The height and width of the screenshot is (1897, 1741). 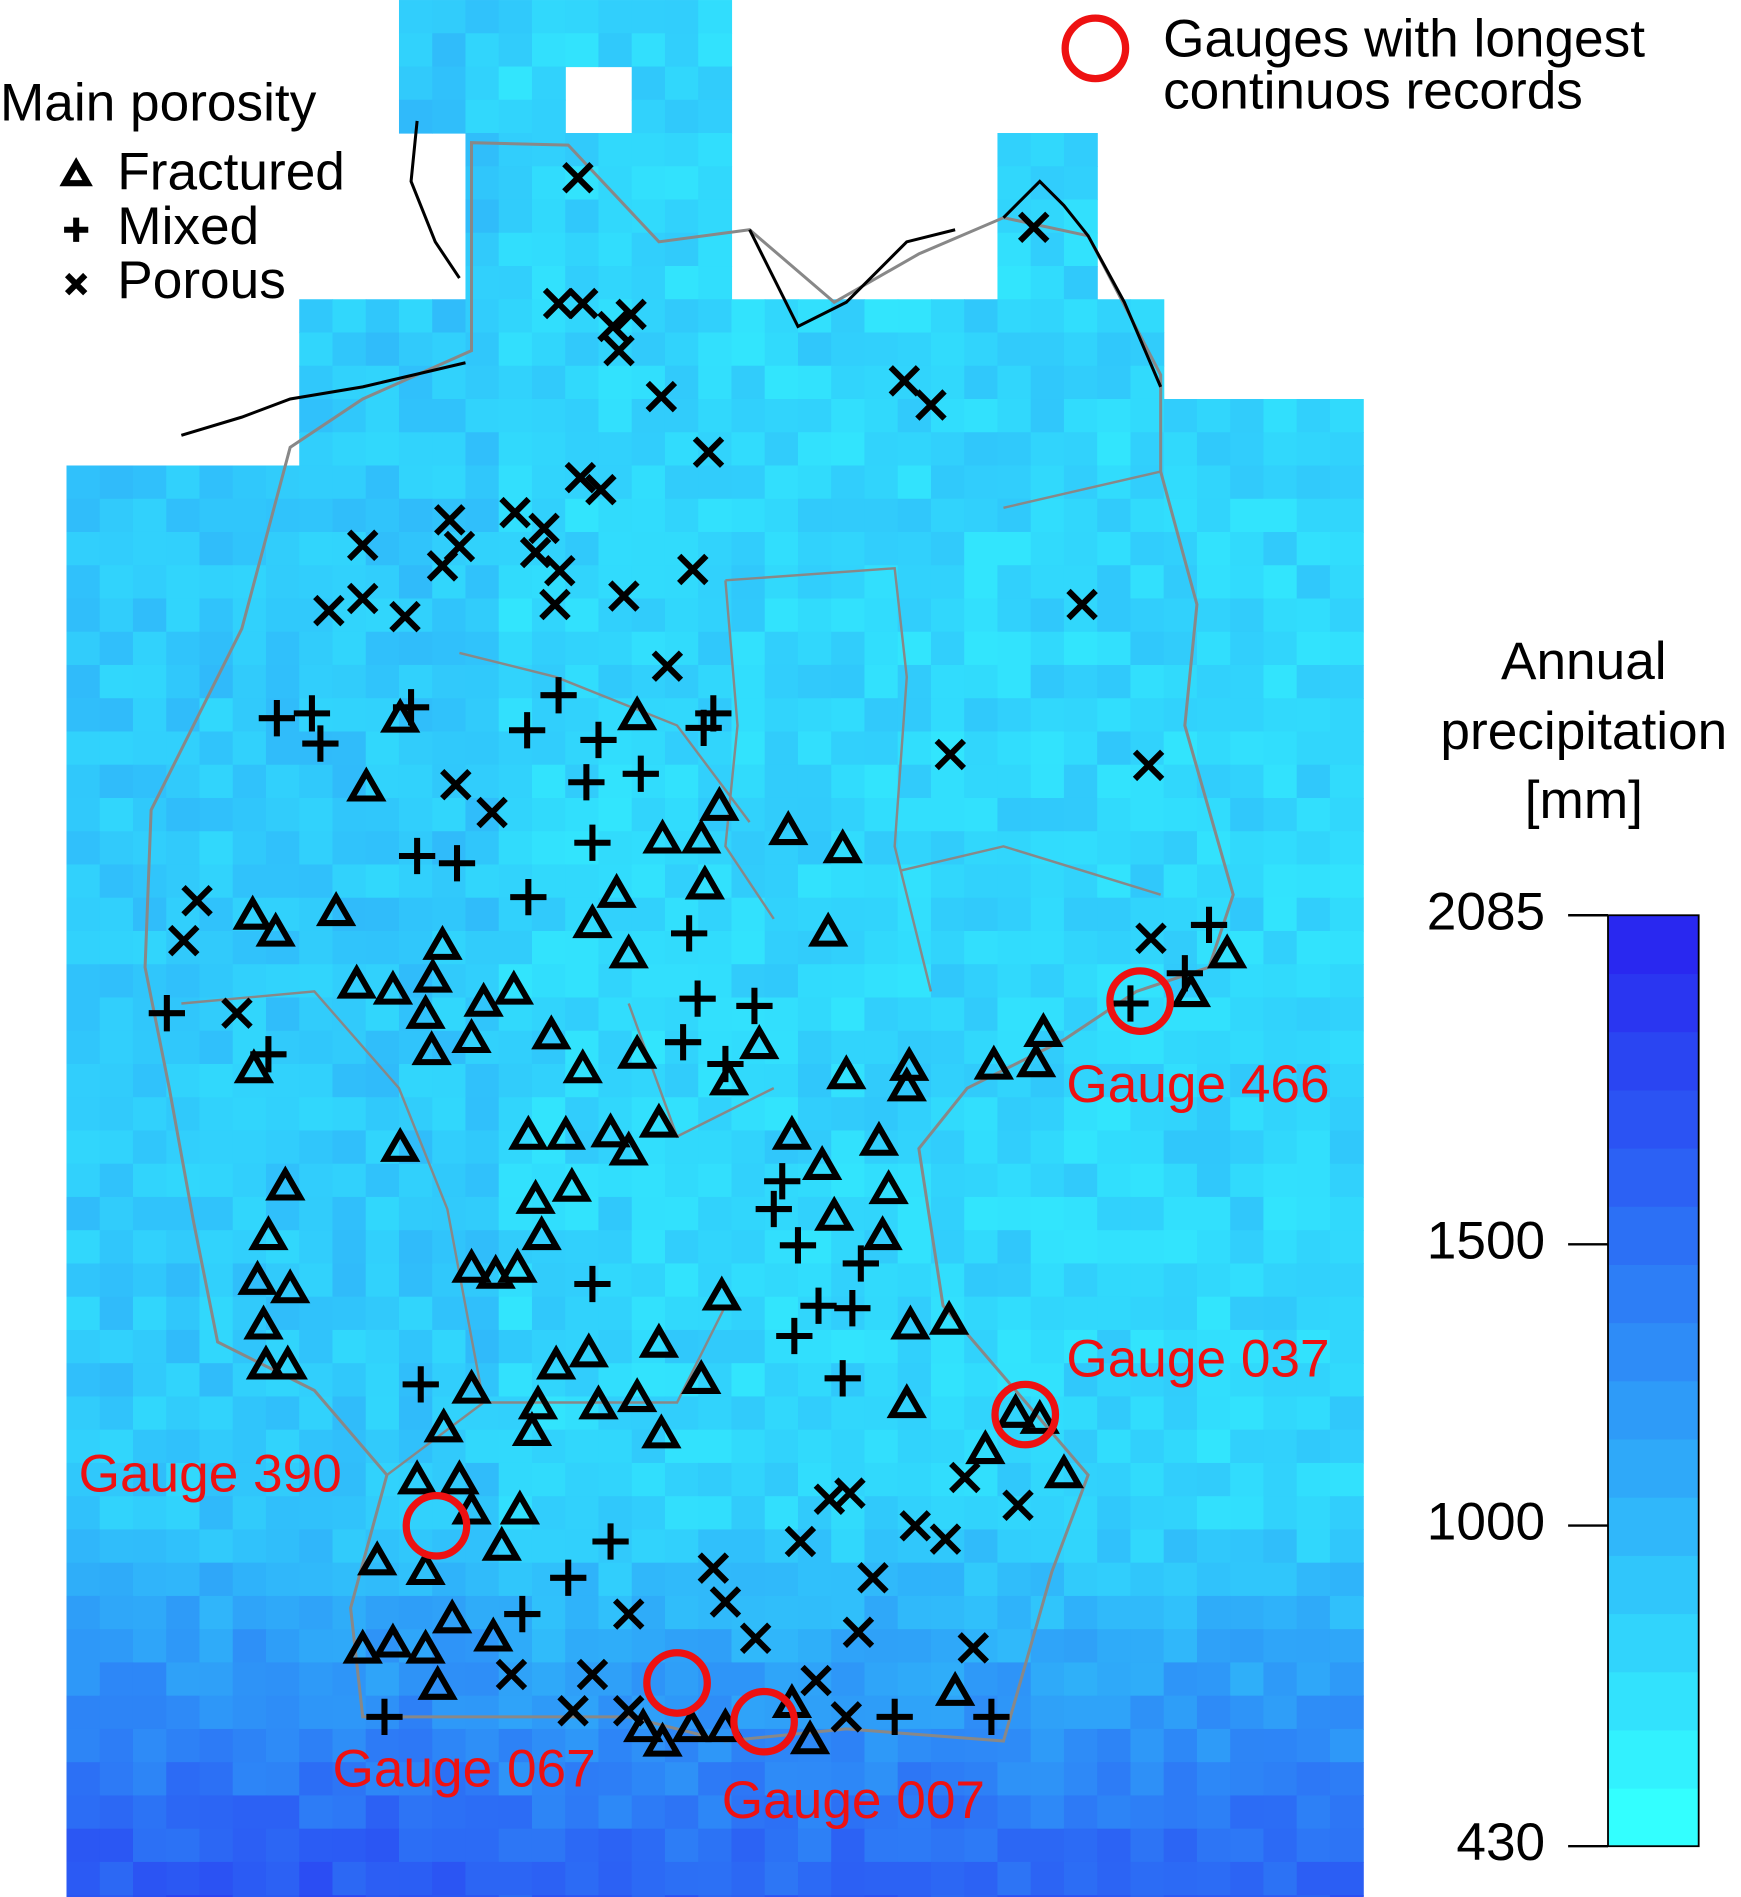 What do you see at coordinates (420, 1384) in the screenshot?
I see `mixed-marker` at bounding box center [420, 1384].